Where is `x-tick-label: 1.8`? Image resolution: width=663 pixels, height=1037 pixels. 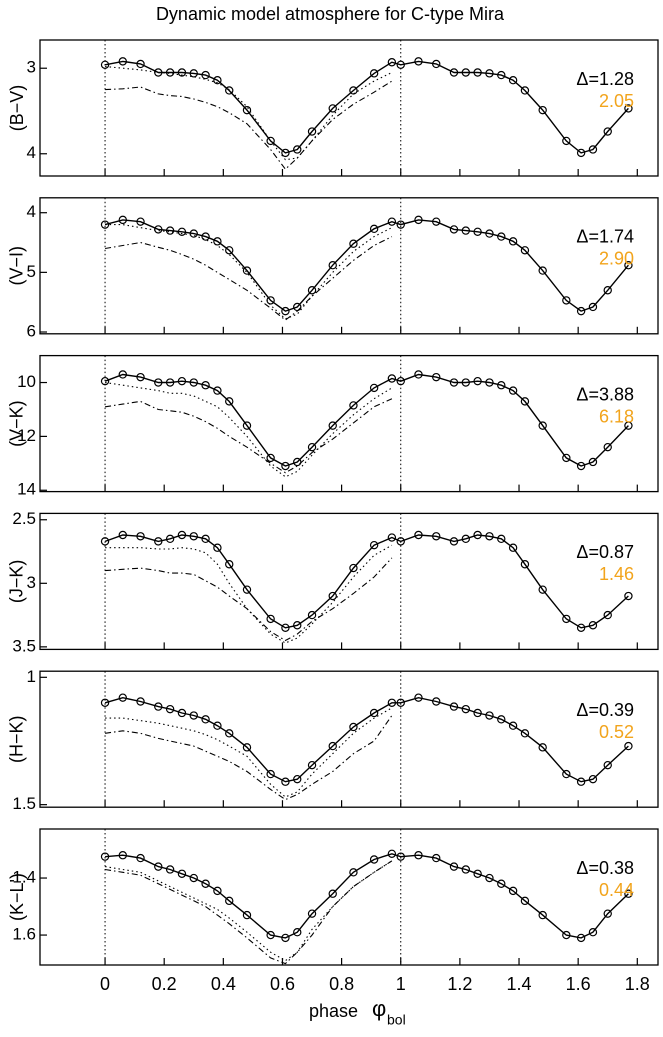 x-tick-label: 1.8 is located at coordinates (637, 984).